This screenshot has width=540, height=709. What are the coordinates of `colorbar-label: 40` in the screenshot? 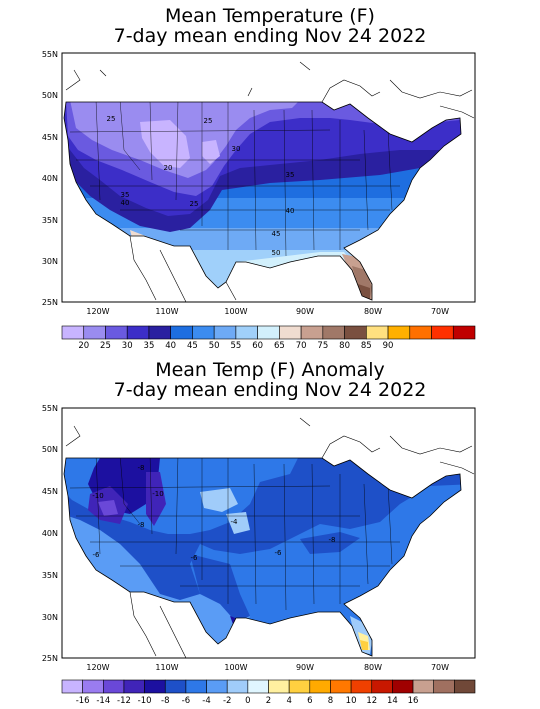 It's located at (170, 346).